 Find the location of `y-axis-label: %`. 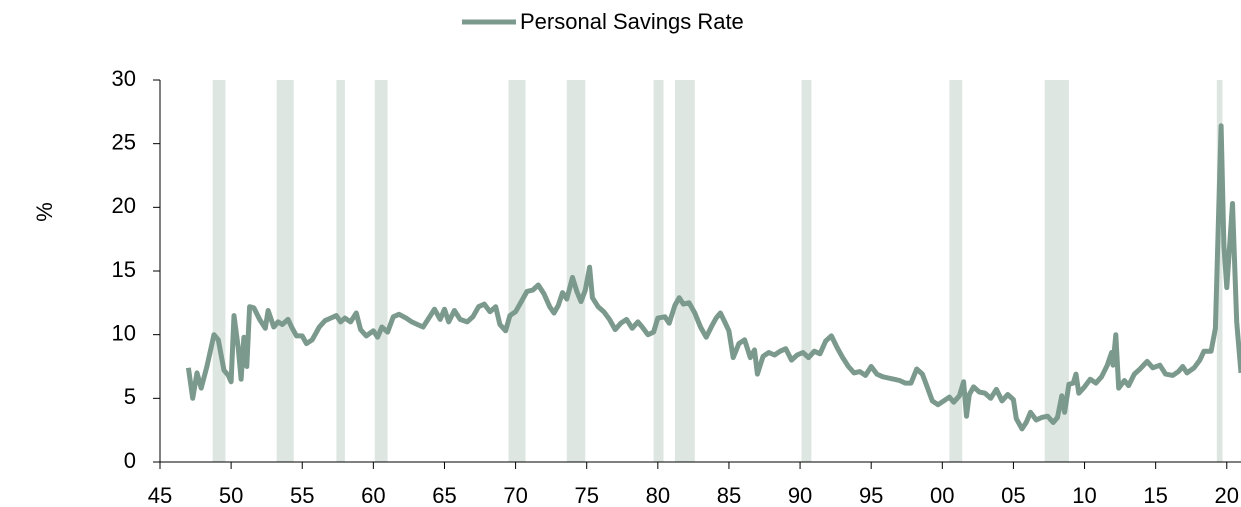

y-axis-label: % is located at coordinates (44, 212).